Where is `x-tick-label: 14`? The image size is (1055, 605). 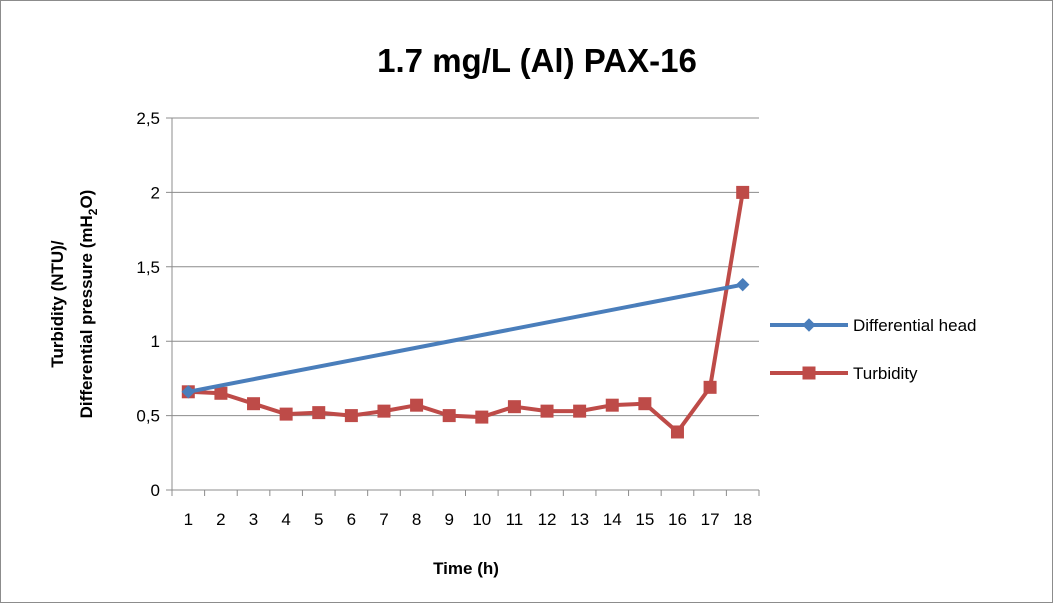 x-tick-label: 14 is located at coordinates (612, 519).